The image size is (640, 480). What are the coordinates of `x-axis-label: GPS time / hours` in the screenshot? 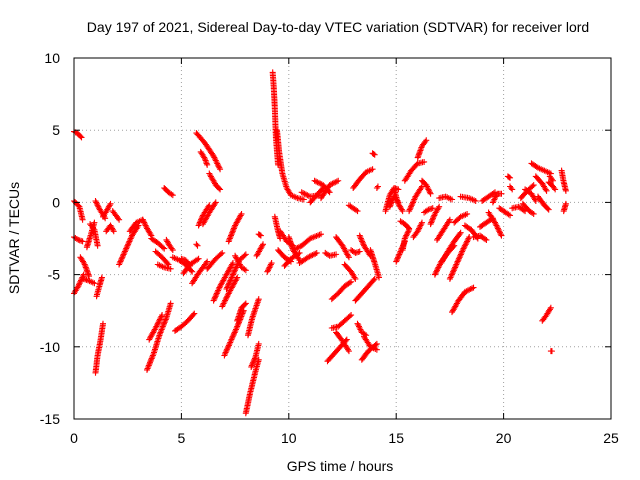 It's located at (340, 466).